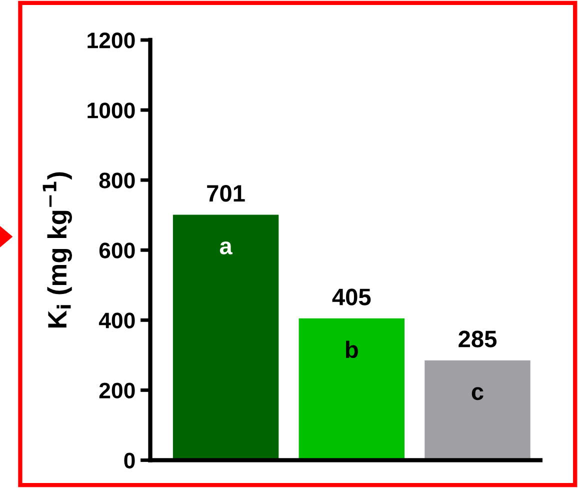  I want to click on annotation: a, so click(226, 247).